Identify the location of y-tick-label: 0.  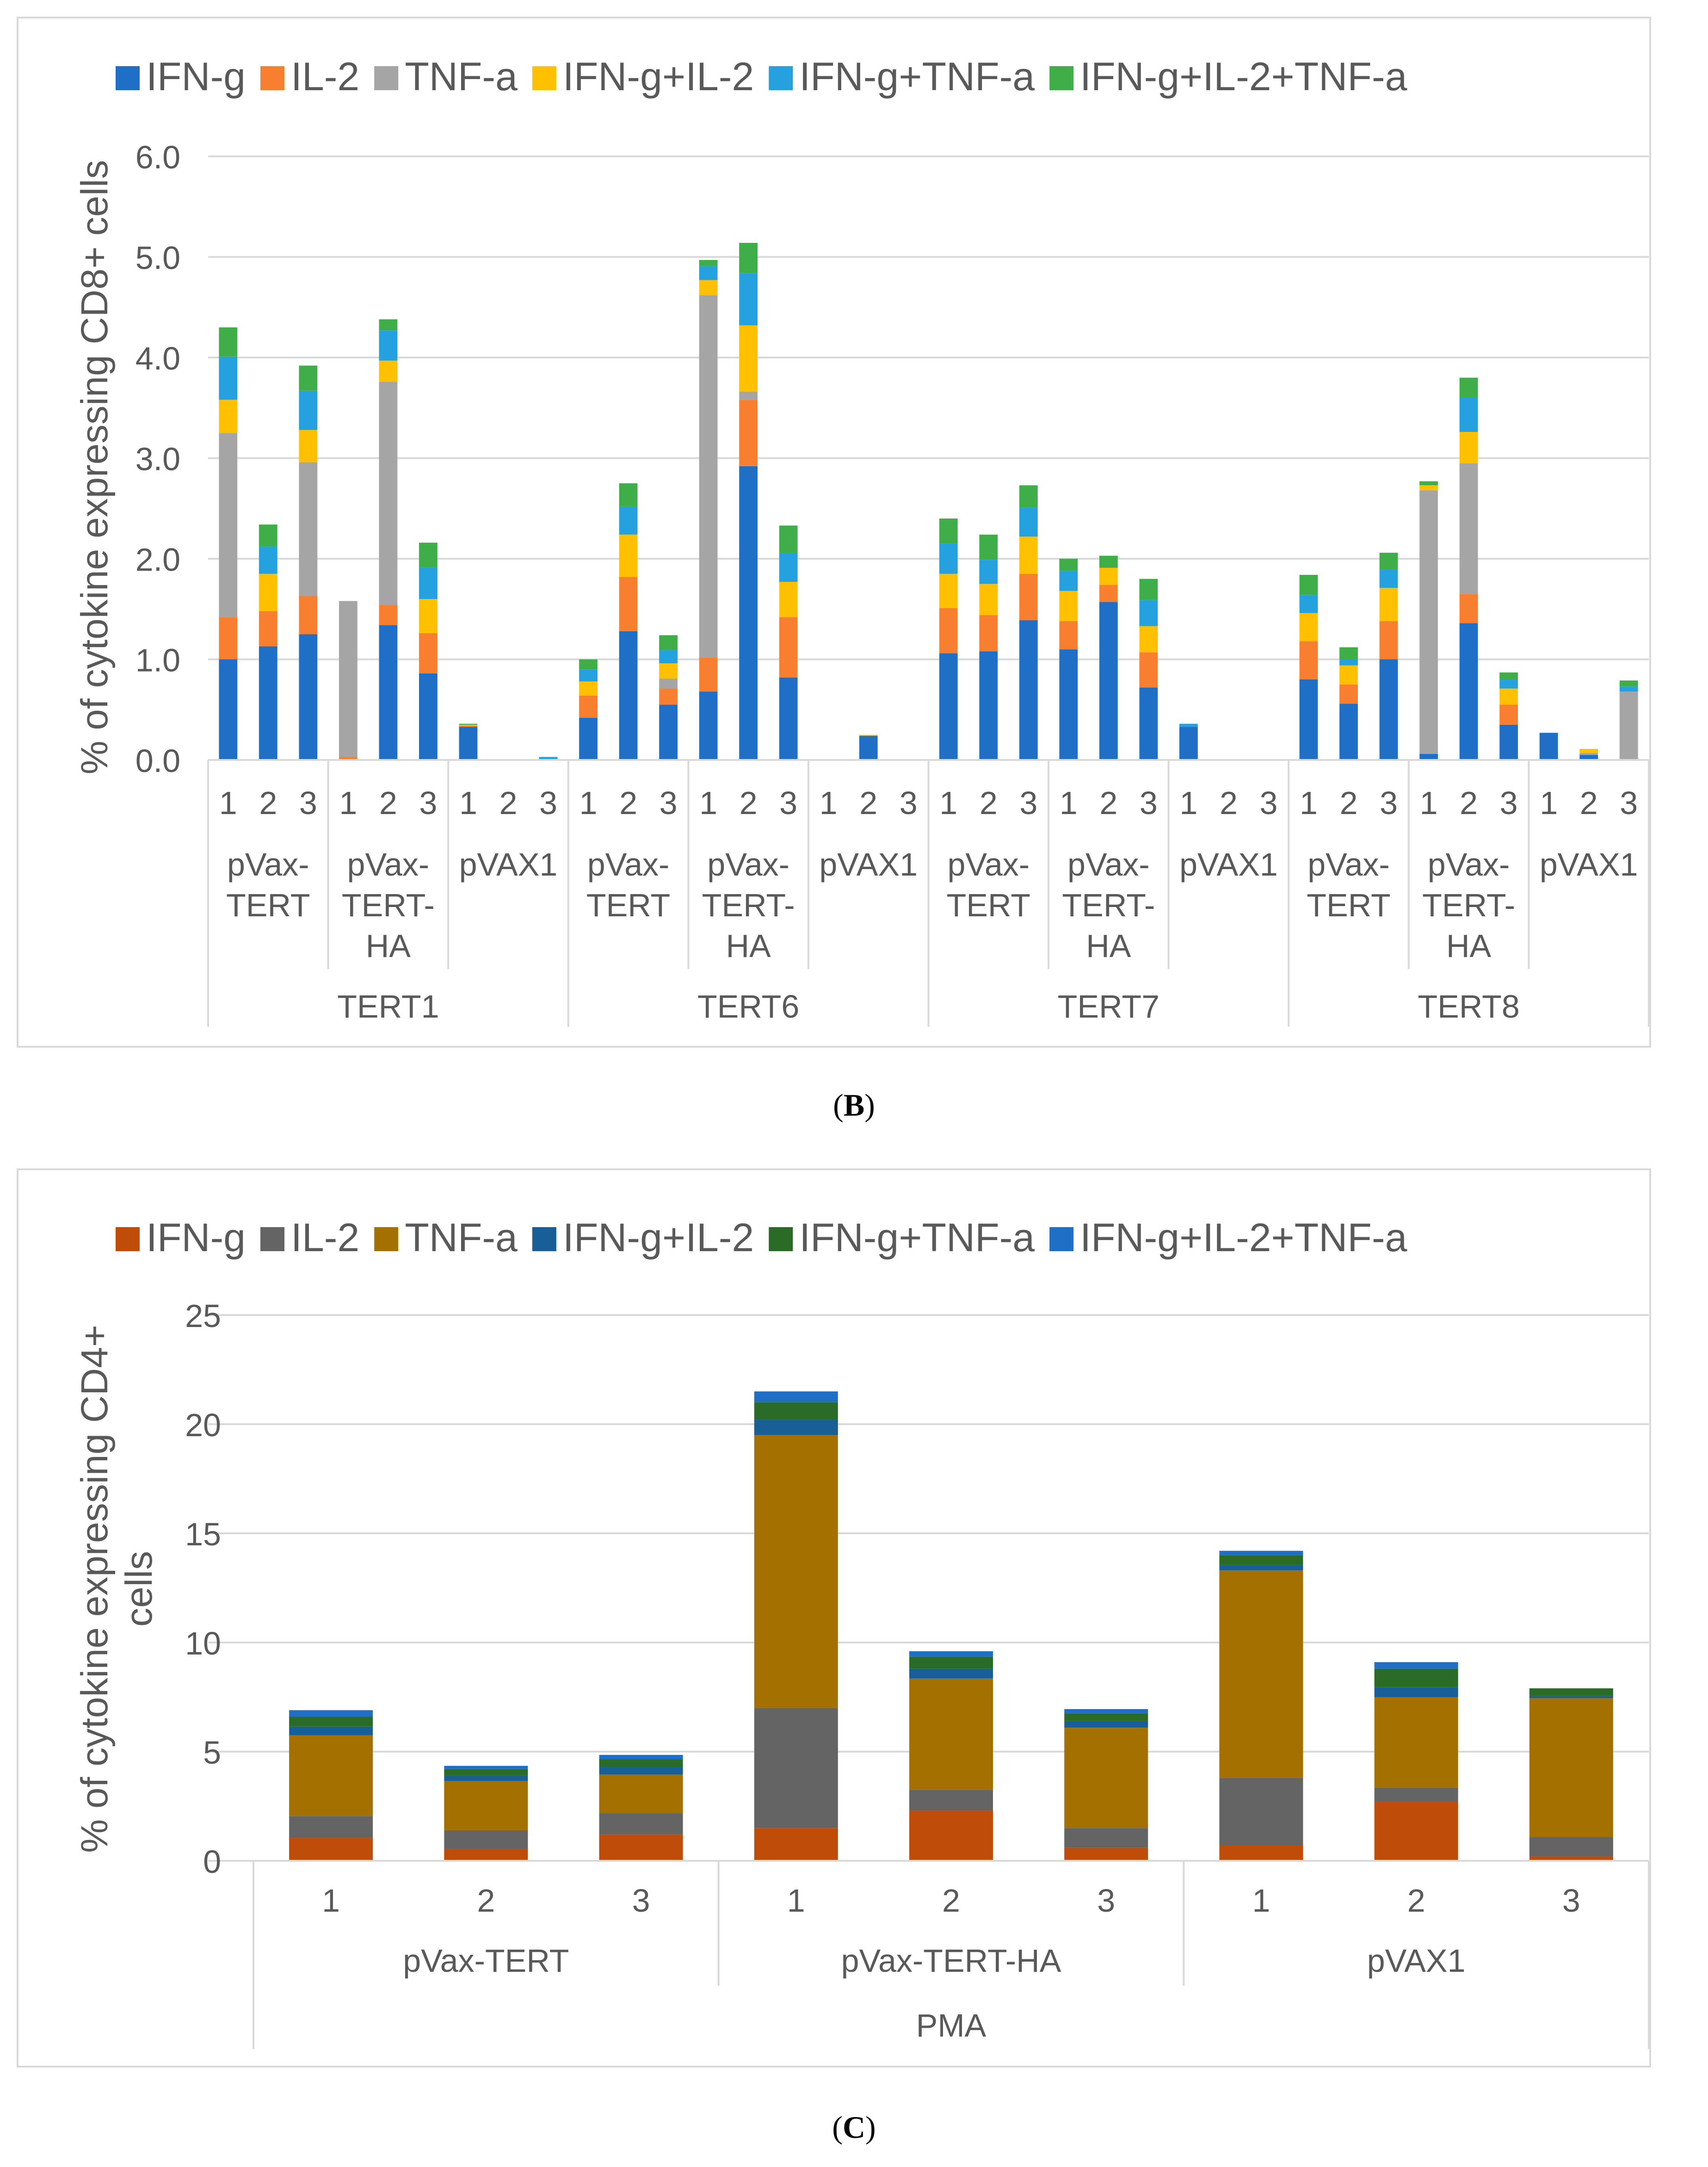
(212, 1862).